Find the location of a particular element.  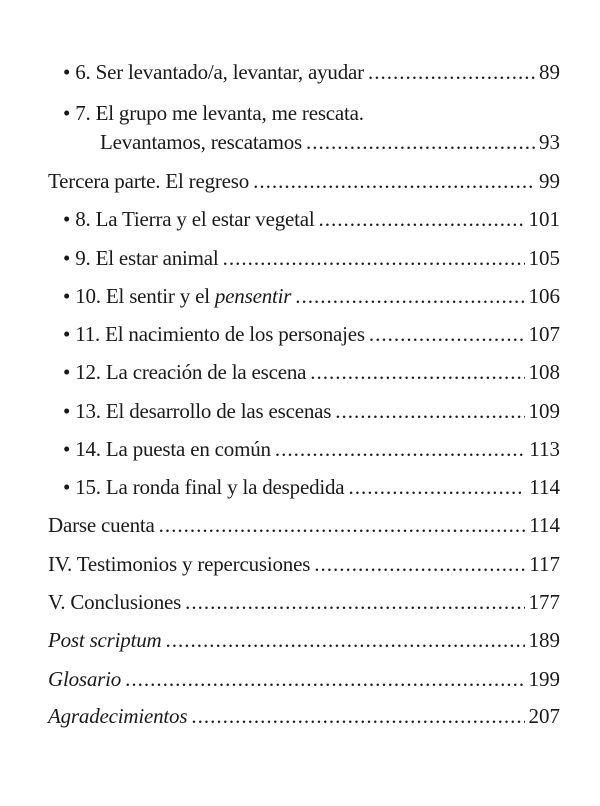

toc-entry: • 11. El nacimiento de los personajes 107 is located at coordinates (311, 334).